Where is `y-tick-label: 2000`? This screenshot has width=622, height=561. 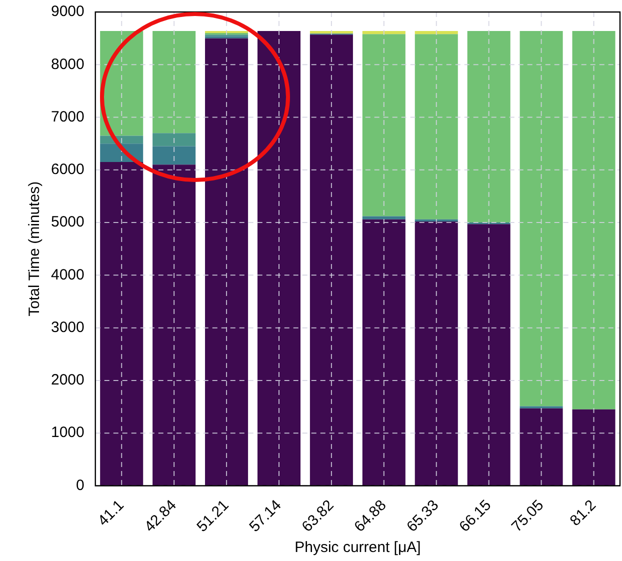
y-tick-label: 2000 is located at coordinates (67, 380).